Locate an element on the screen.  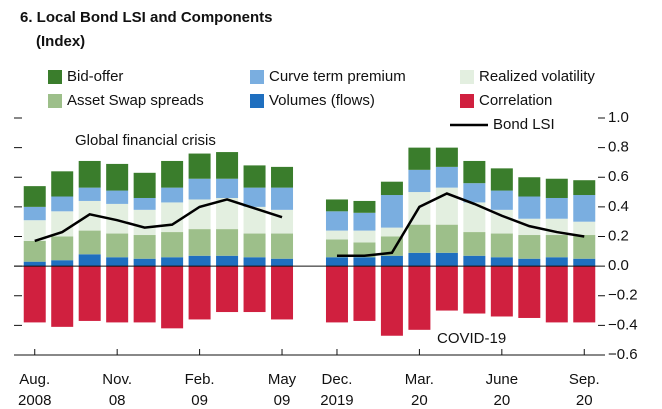
x-tick-label: Feb. 09 is located at coordinates (200, 390).